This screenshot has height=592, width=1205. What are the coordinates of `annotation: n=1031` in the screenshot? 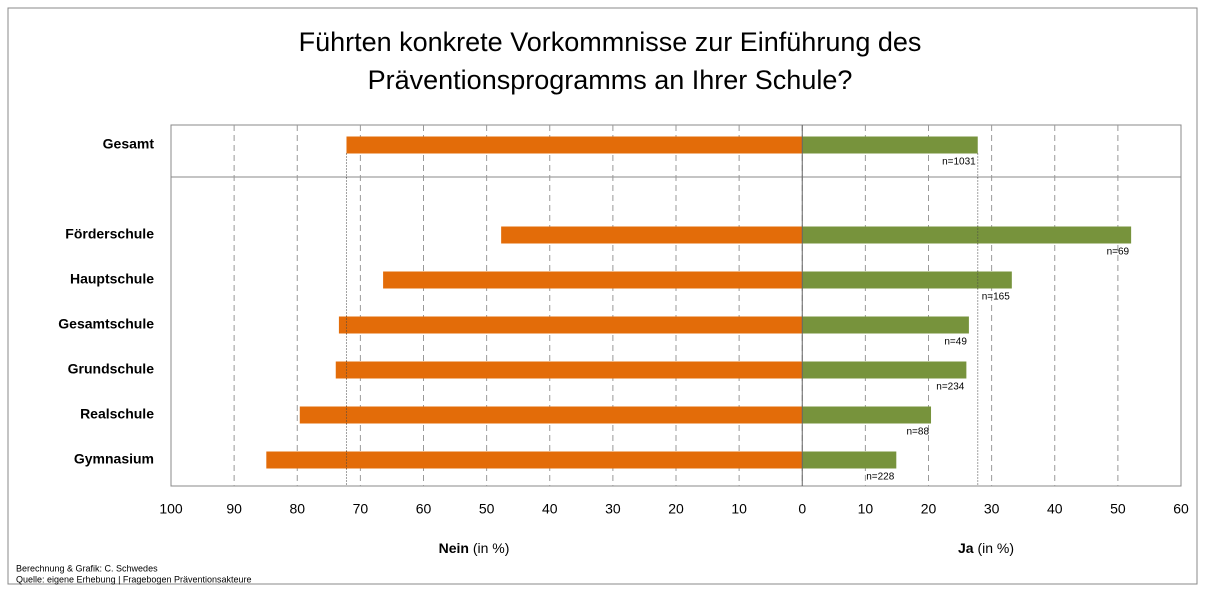 It's located at (959, 162).